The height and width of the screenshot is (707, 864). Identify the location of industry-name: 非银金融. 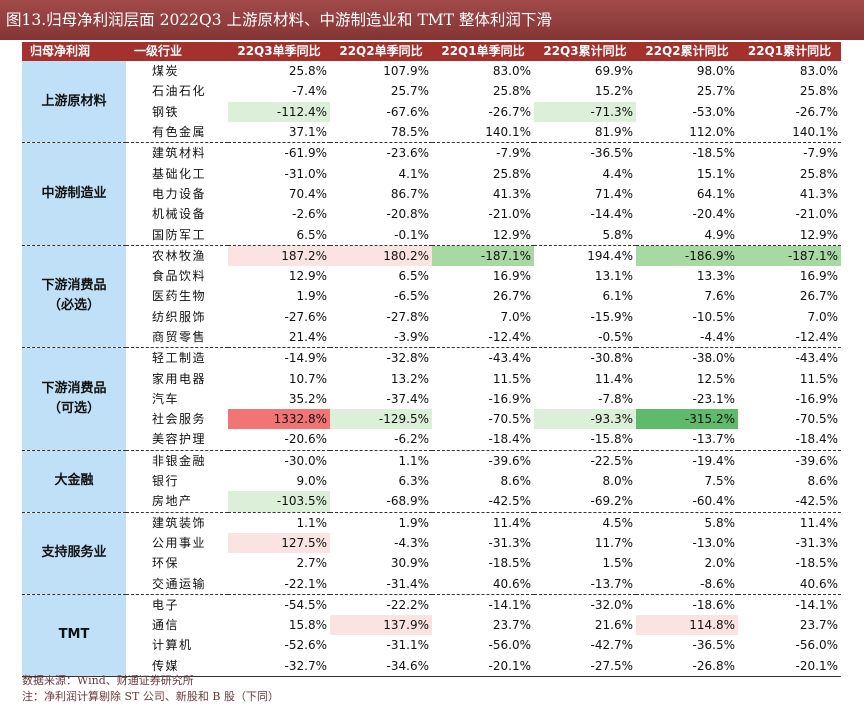
(179, 460).